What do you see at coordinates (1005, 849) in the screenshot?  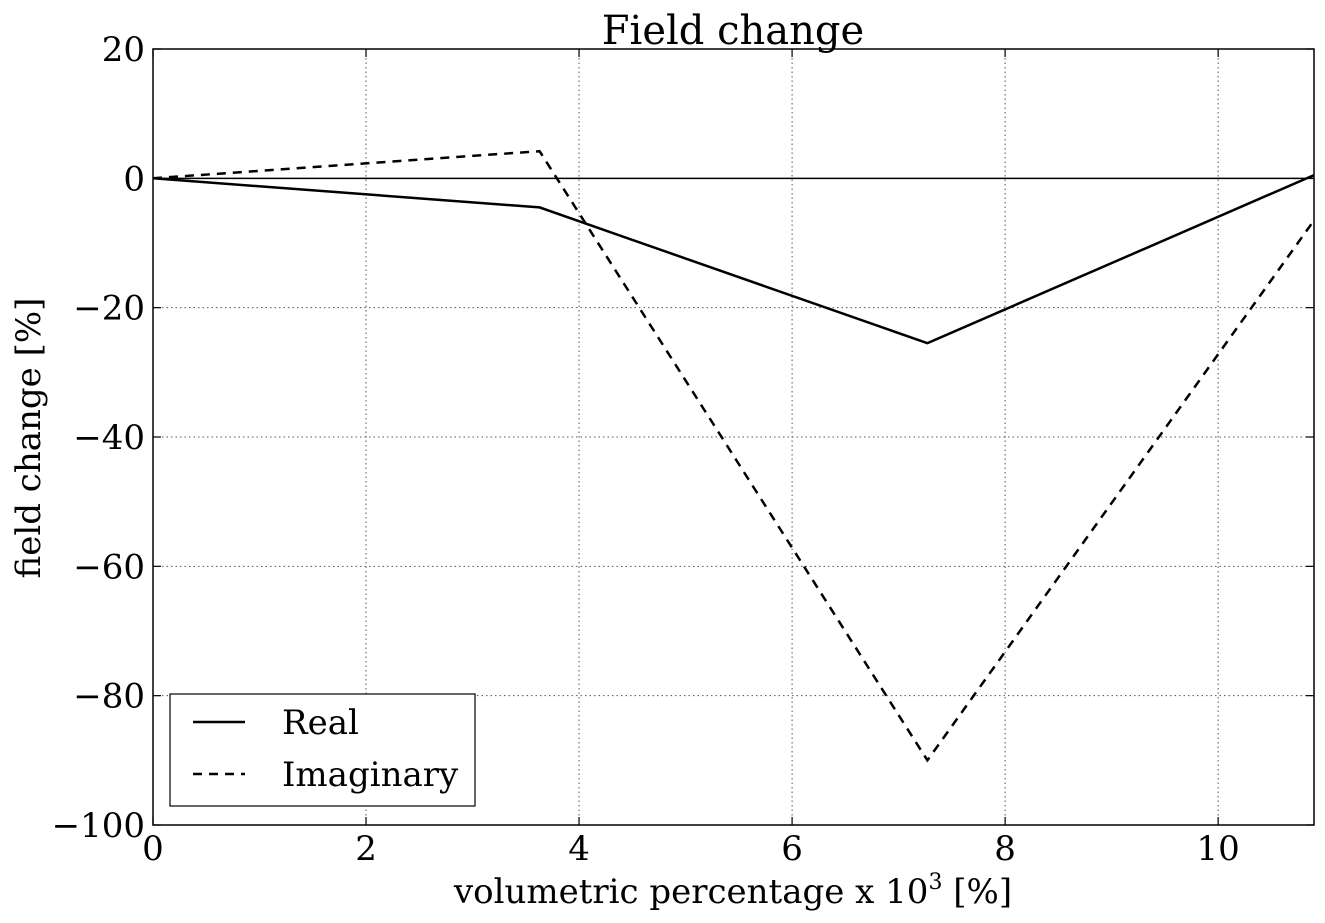 I see `x-tick-label: 8` at bounding box center [1005, 849].